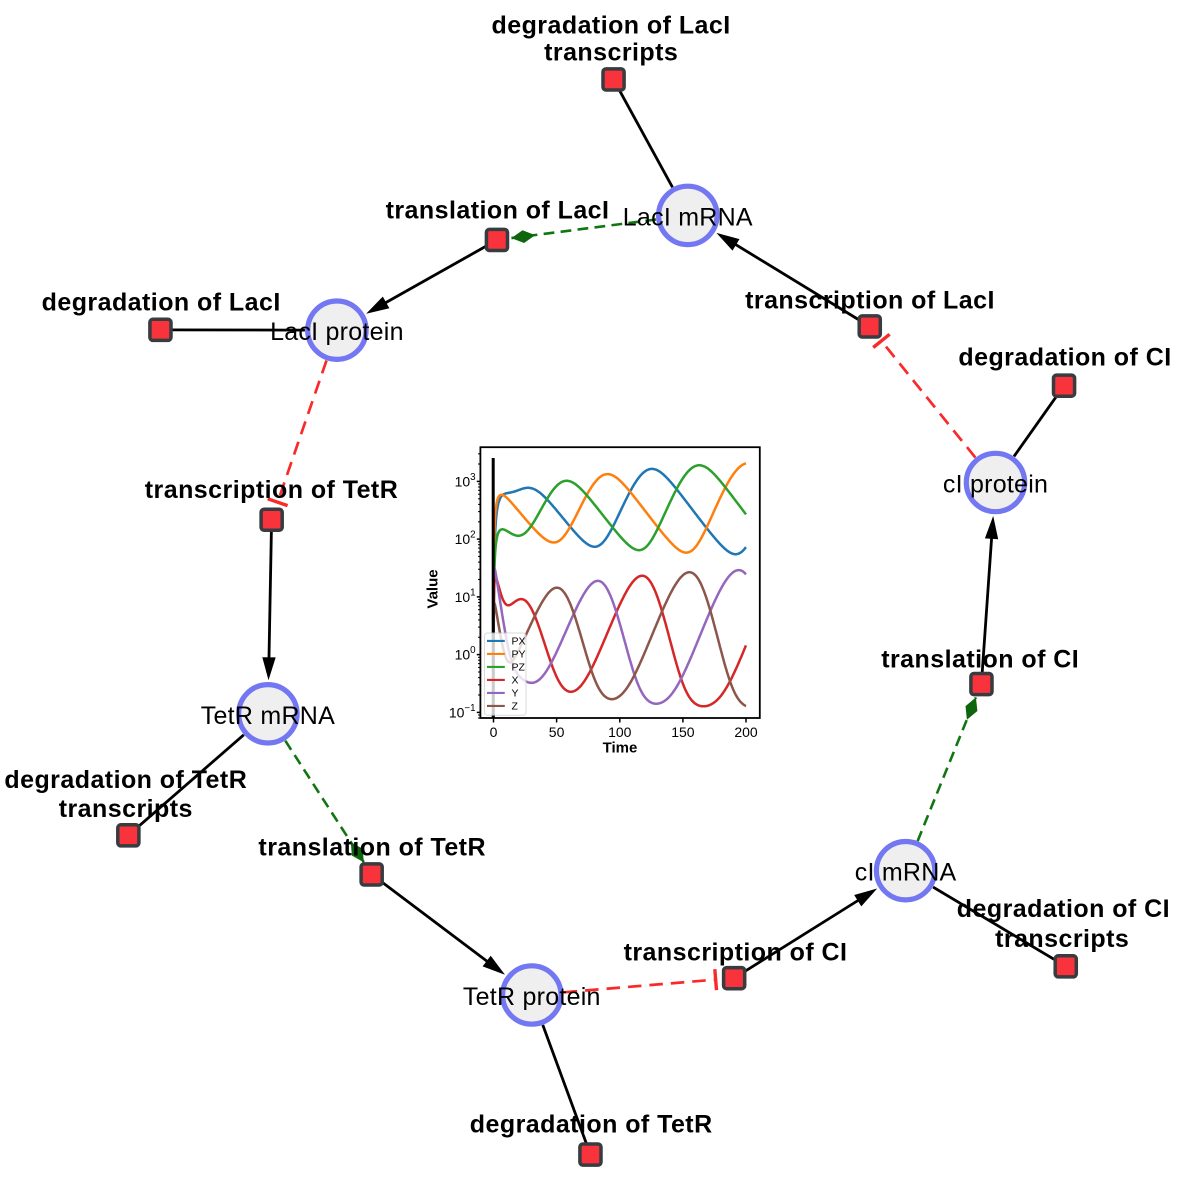 The image size is (1189, 1200). I want to click on svg-text: transcription of CI, so click(736, 953).